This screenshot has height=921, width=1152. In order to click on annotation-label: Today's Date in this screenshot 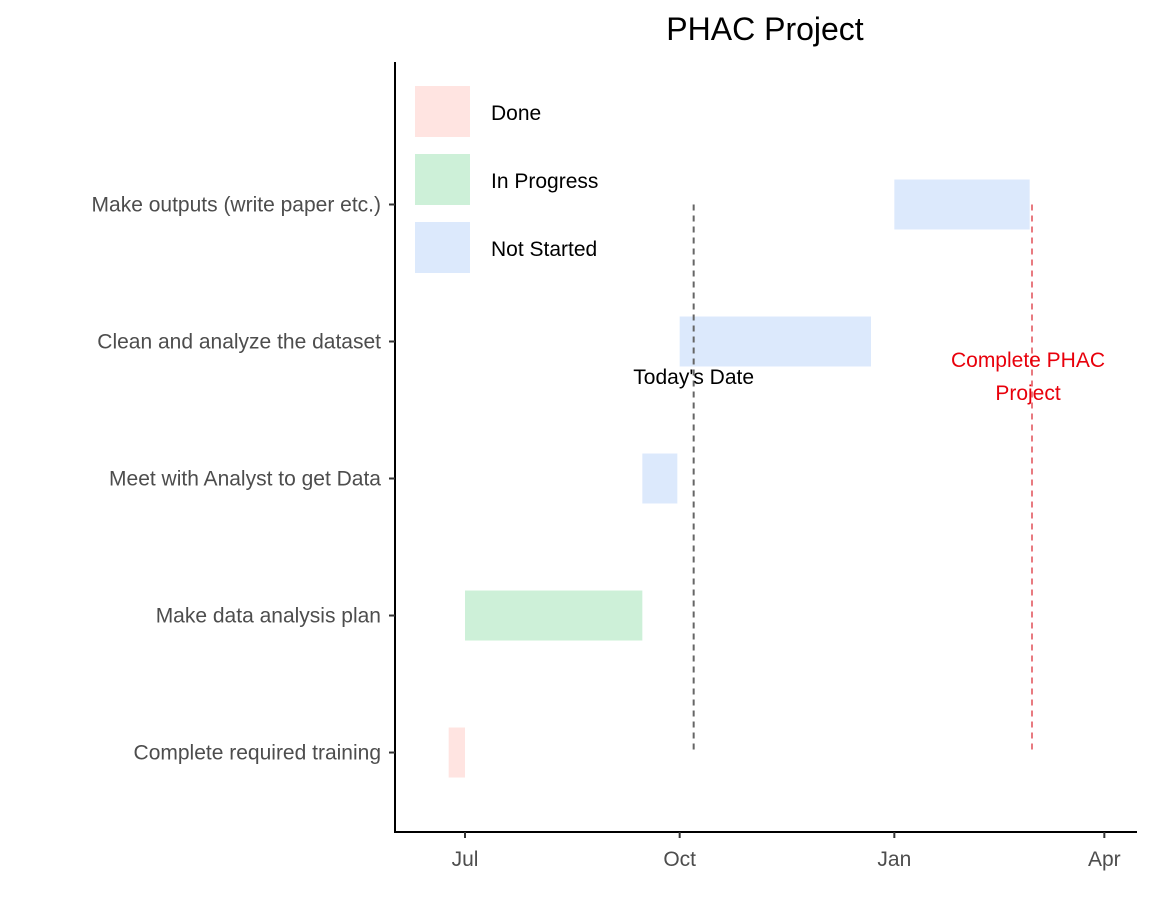, I will do `click(693, 377)`.